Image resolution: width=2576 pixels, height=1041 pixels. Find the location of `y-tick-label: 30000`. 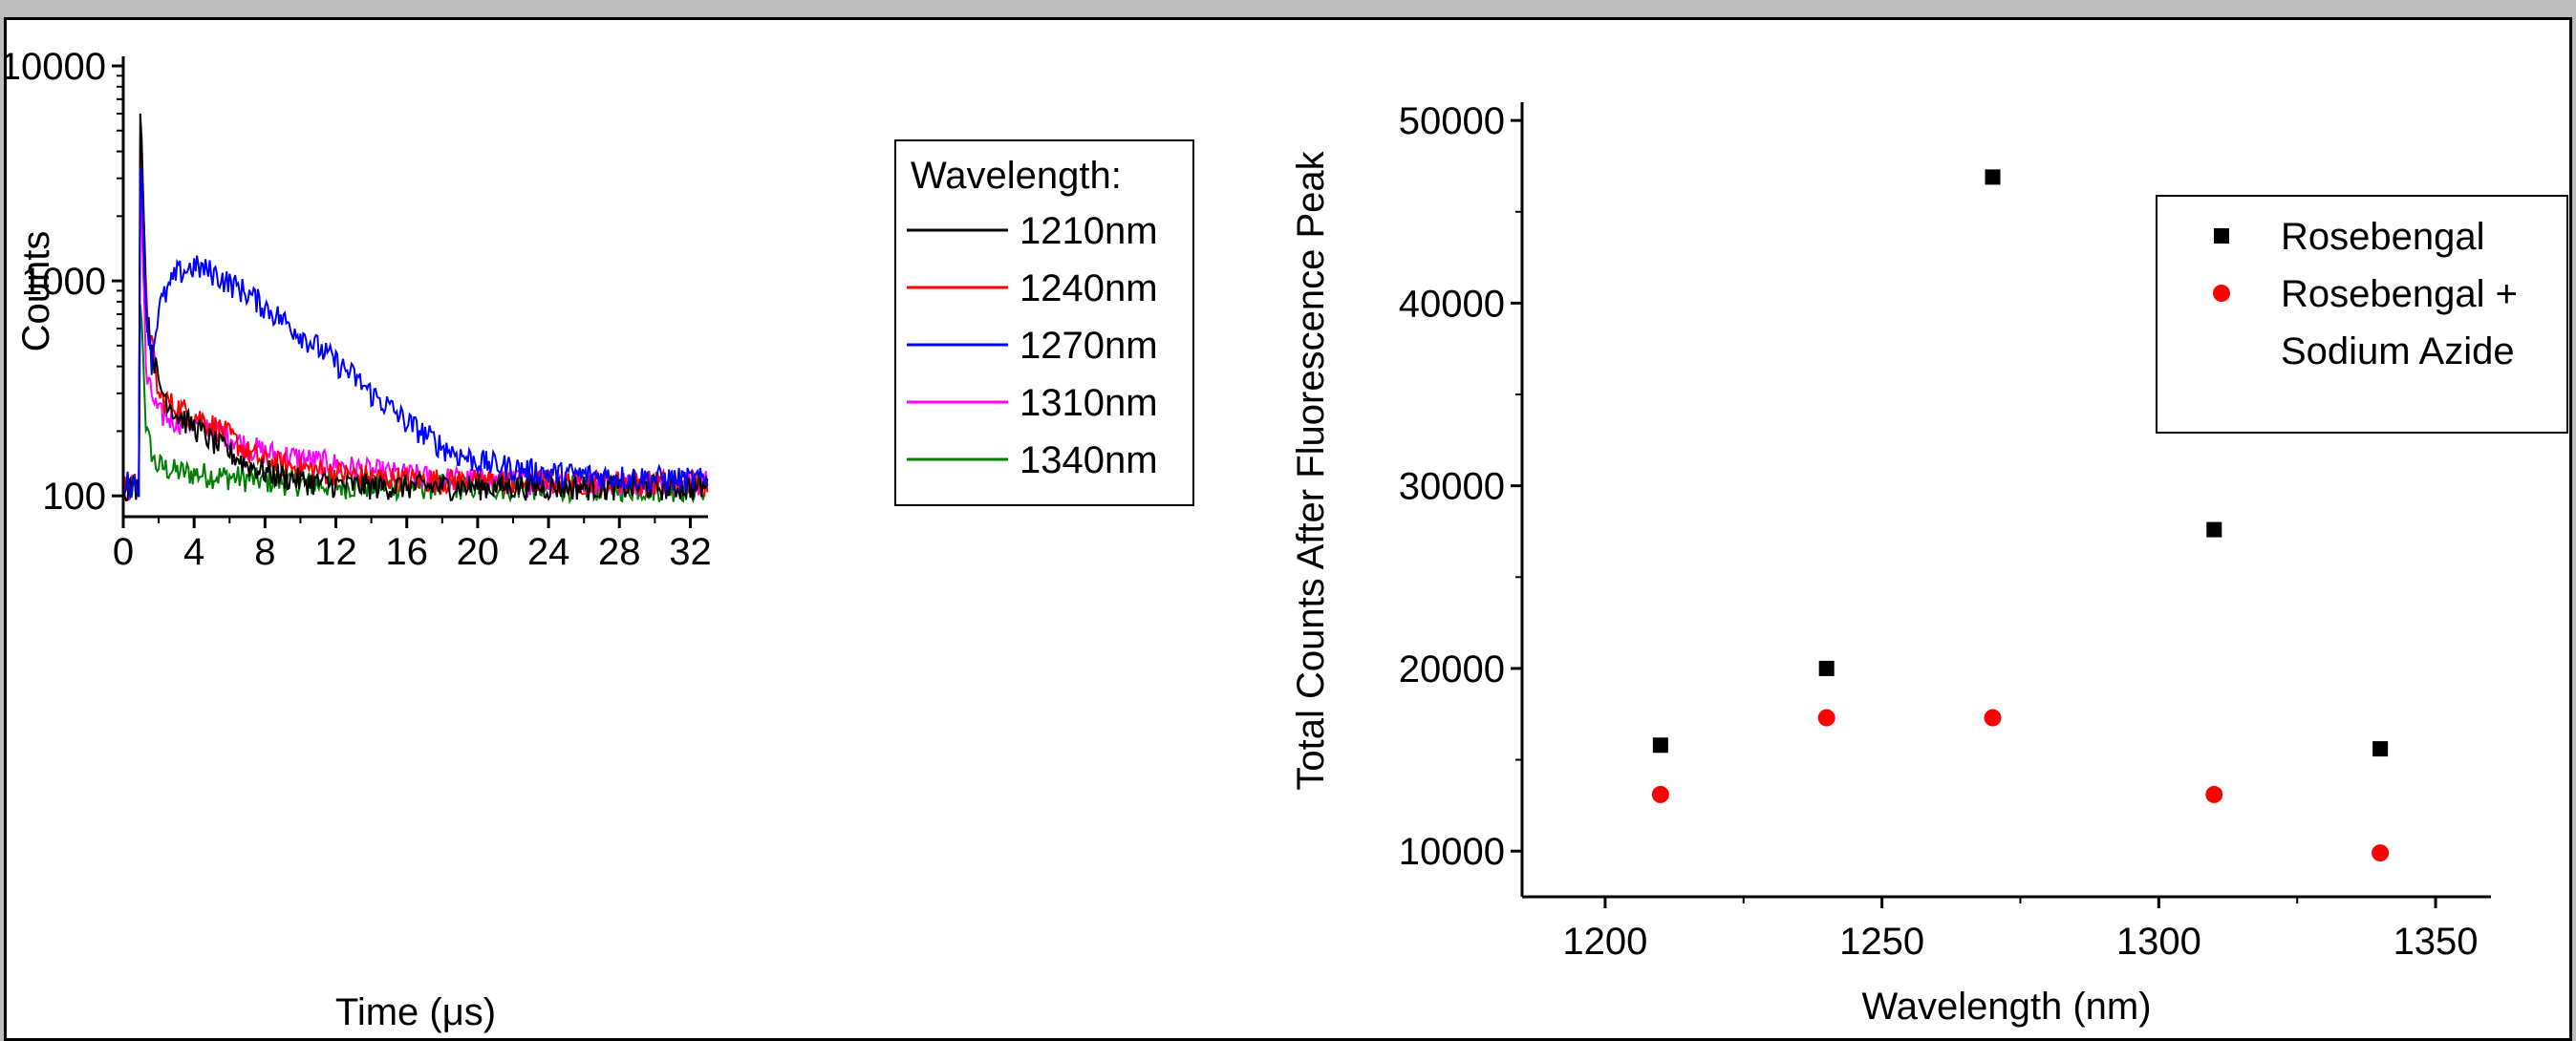

y-tick-label: 30000 is located at coordinates (1452, 487).